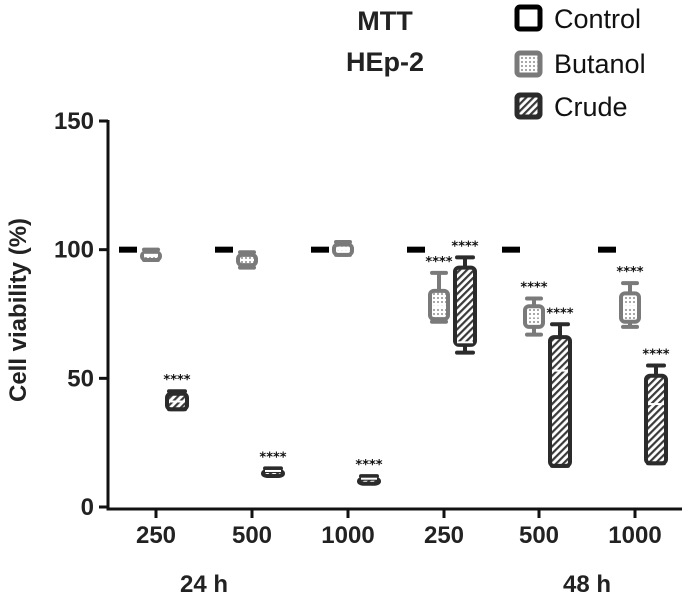  What do you see at coordinates (80, 378) in the screenshot?
I see `y-tick-label: 50` at bounding box center [80, 378].